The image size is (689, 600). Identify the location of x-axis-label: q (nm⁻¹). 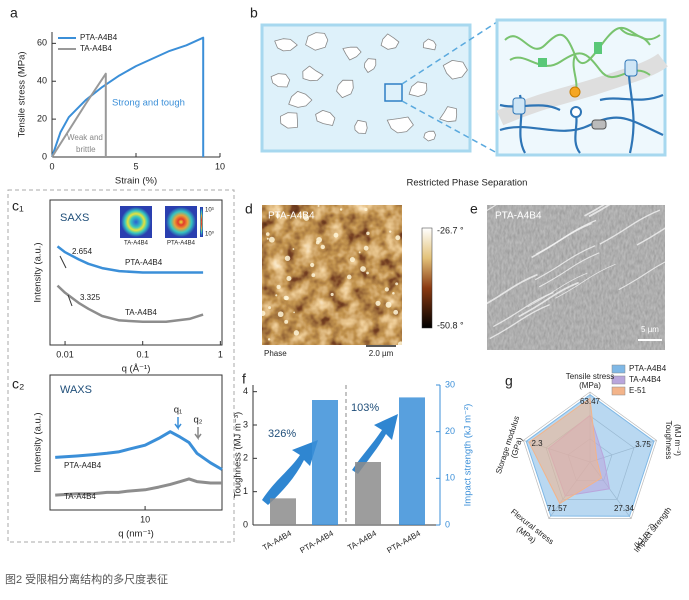
(136, 534).